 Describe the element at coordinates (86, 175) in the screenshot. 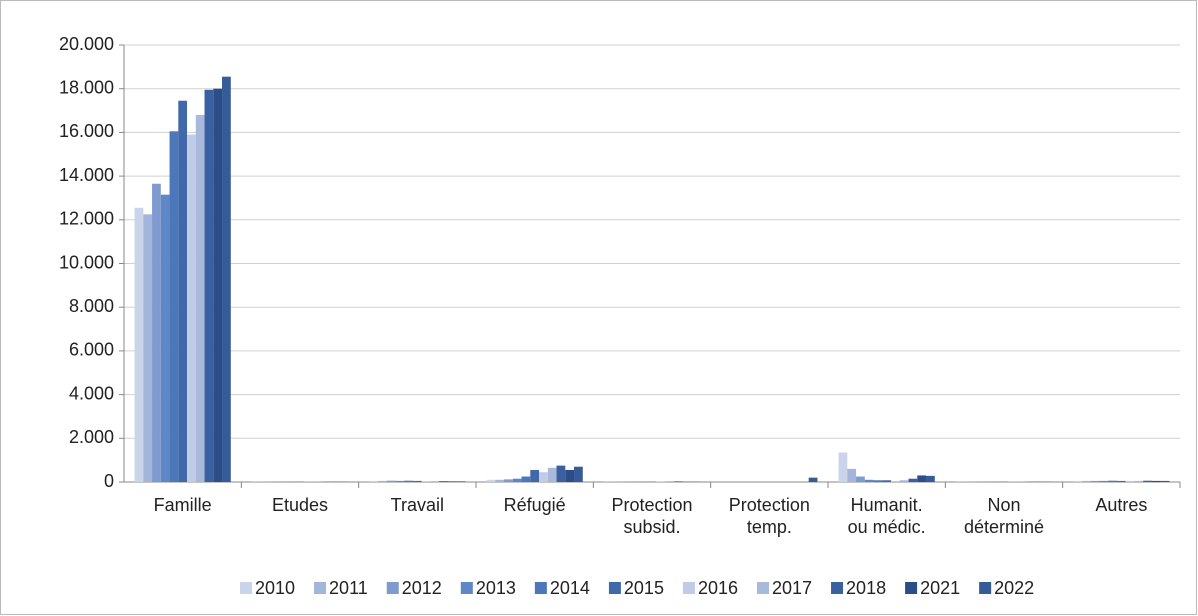

I see `y-tick-label: 14.000` at that location.